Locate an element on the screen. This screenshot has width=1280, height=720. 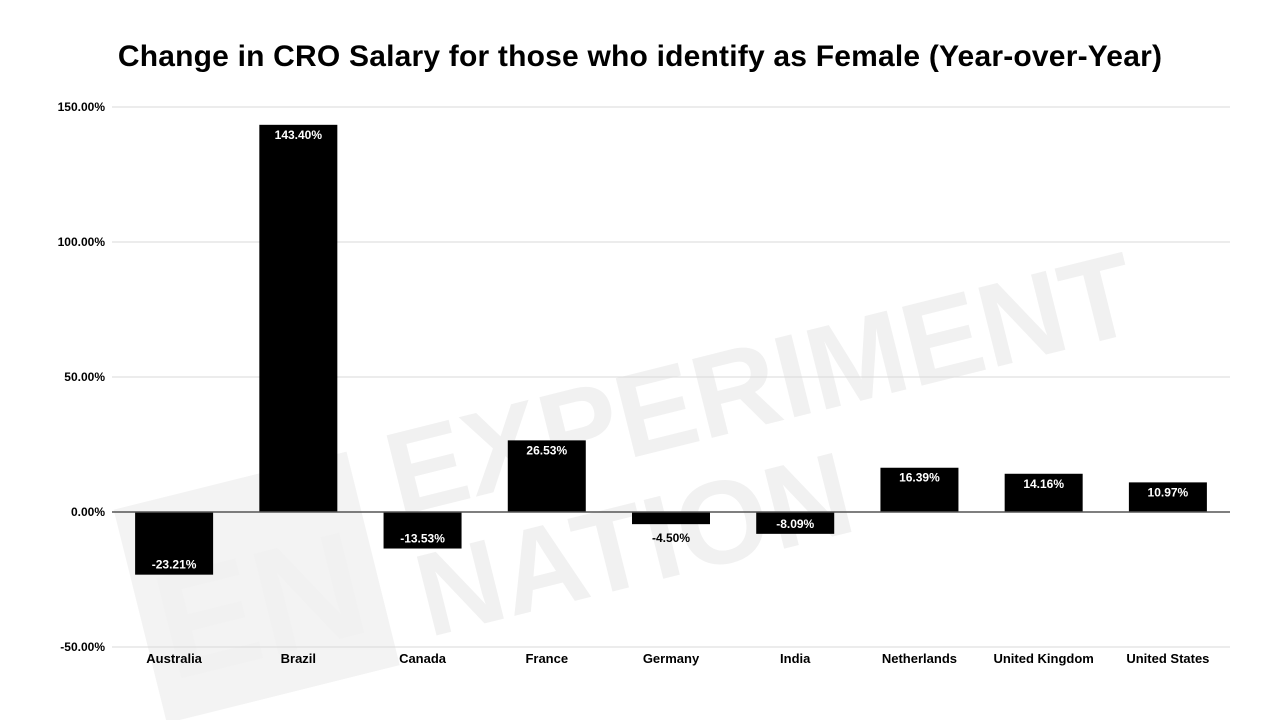
y-tick-label: 0.00% is located at coordinates (88, 512).